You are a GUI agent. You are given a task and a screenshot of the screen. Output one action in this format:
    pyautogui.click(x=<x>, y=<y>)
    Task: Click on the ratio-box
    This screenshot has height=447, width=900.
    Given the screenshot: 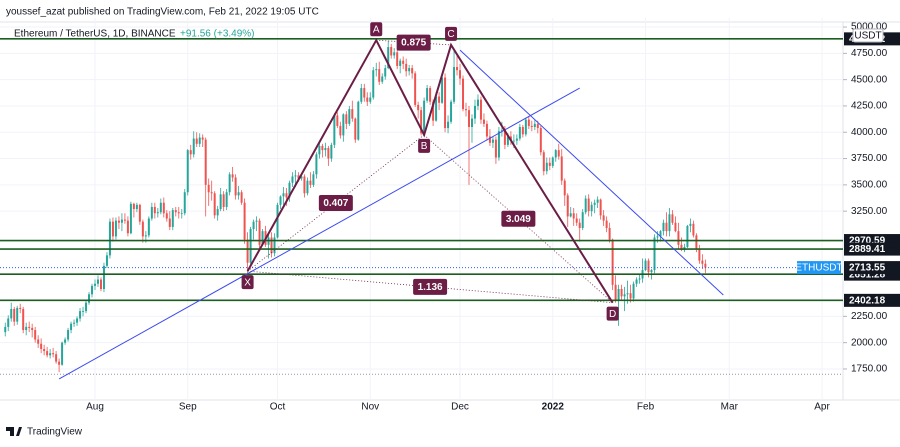 What is the action you would take?
    pyautogui.click(x=413, y=42)
    